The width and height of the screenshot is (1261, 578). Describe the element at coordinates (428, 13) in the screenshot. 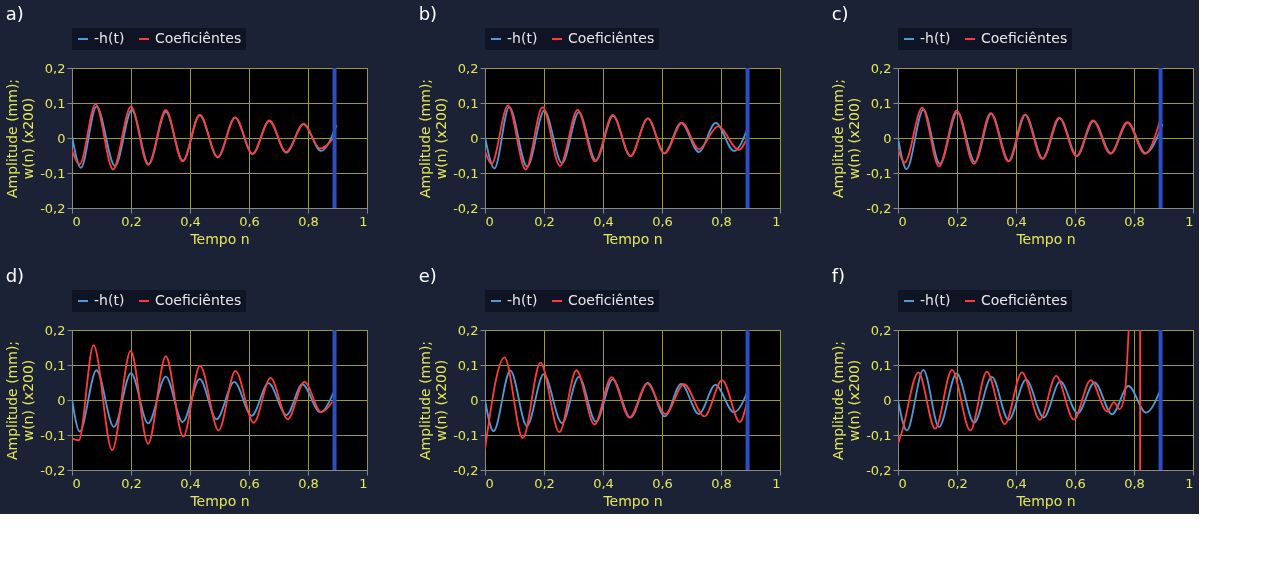

I see `chart-title: b)` at that location.